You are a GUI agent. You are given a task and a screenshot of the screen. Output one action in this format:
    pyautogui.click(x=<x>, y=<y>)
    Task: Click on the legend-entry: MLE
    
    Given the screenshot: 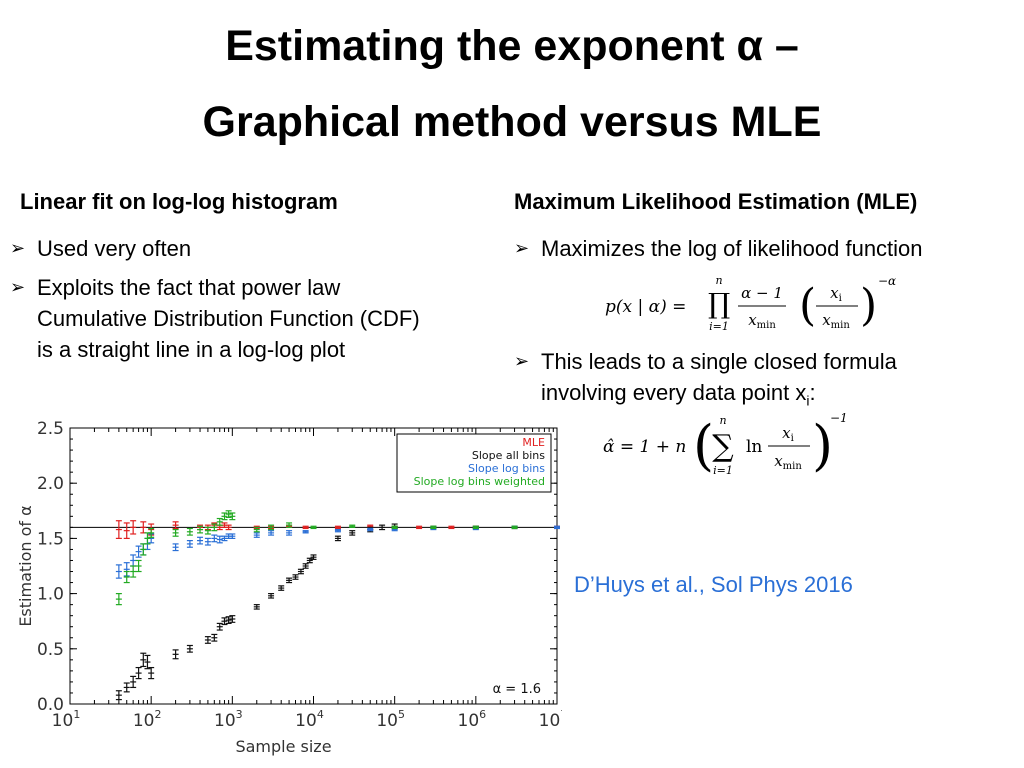 What is the action you would take?
    pyautogui.click(x=533, y=442)
    